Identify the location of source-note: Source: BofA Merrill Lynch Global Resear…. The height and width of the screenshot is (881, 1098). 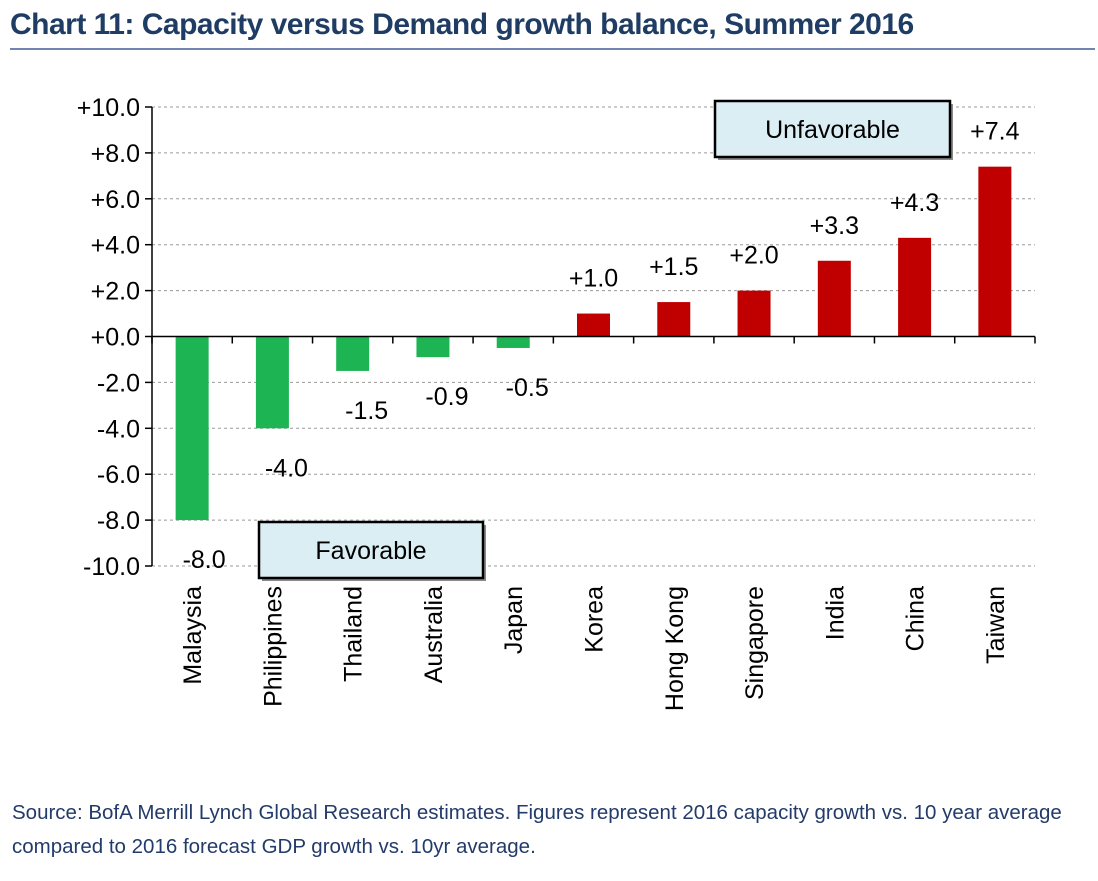
(537, 829).